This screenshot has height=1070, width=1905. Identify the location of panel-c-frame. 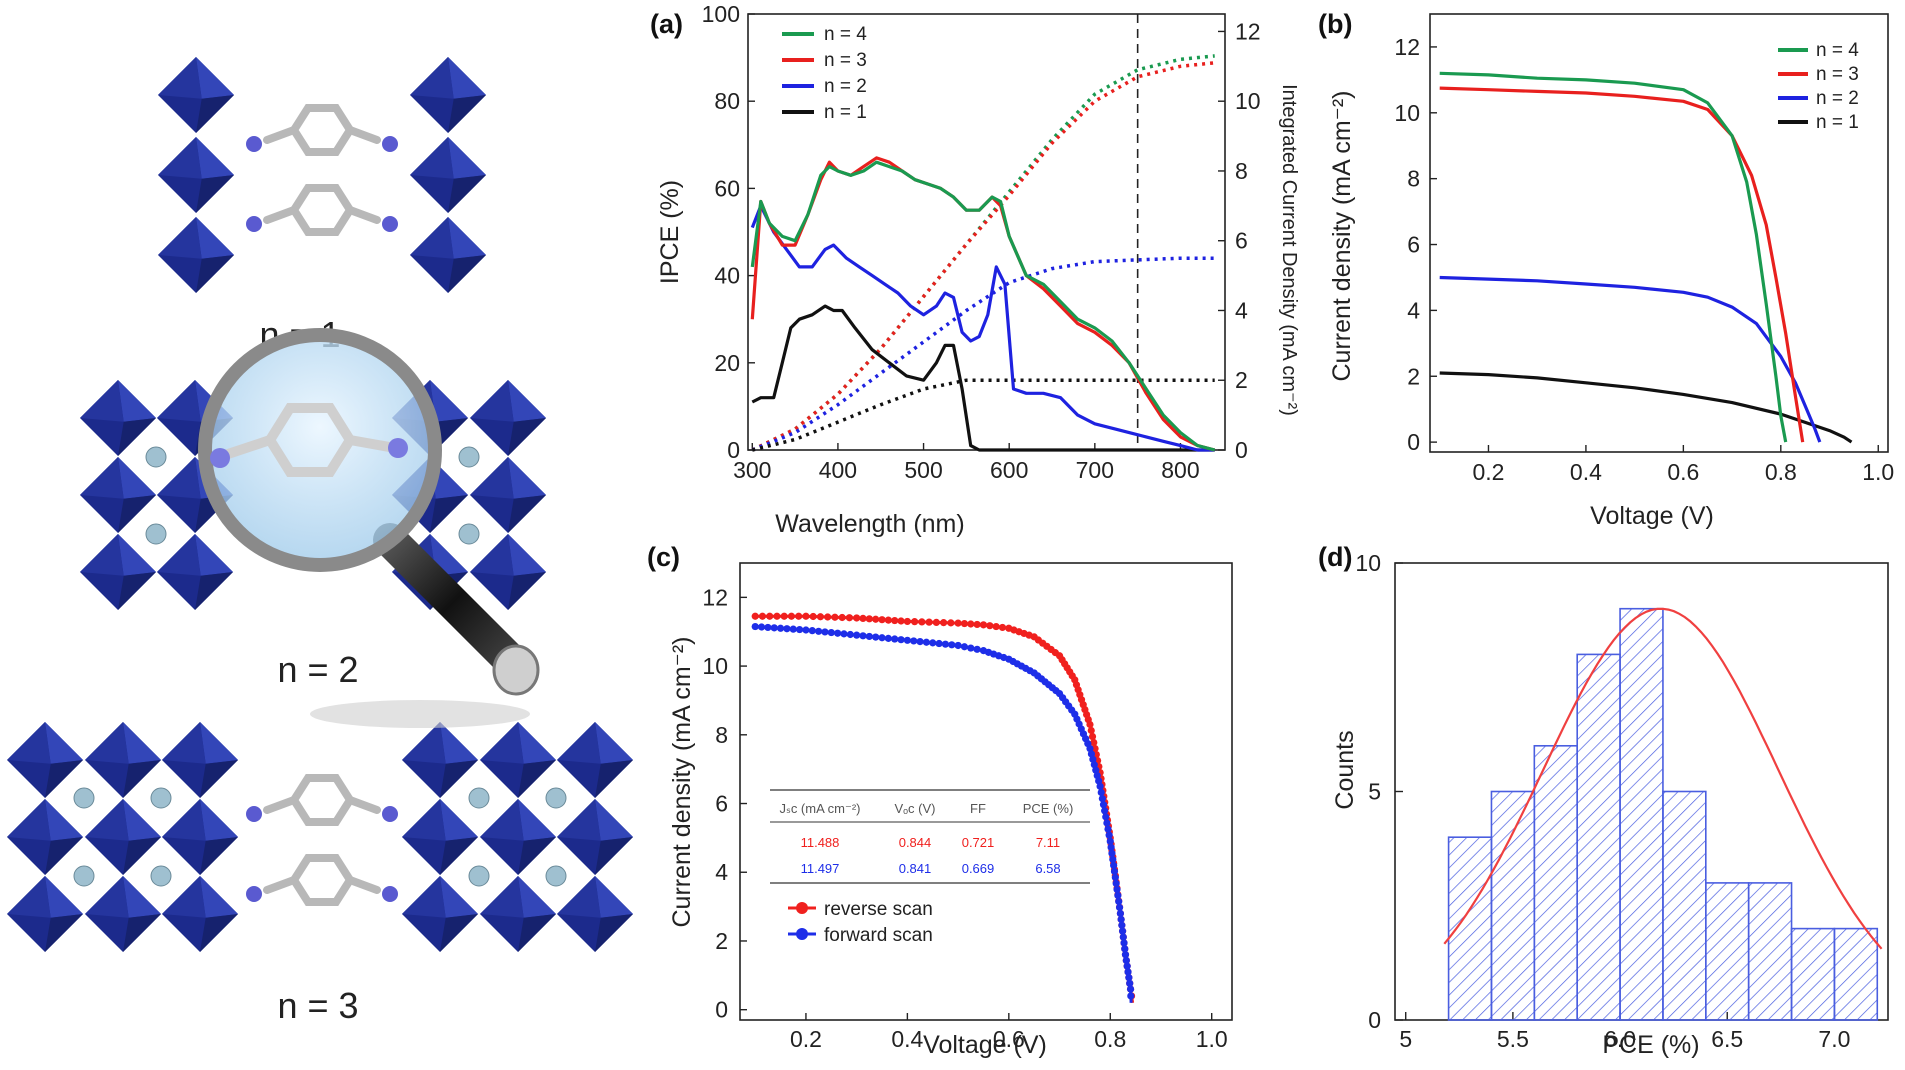
(986, 791).